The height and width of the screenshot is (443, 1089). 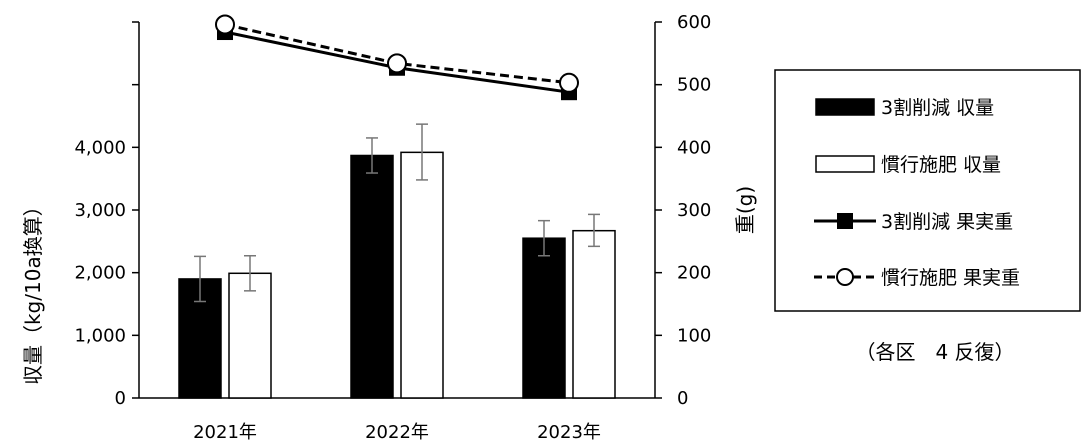 I want to click on x-tick-label: 2021年, so click(x=225, y=432).